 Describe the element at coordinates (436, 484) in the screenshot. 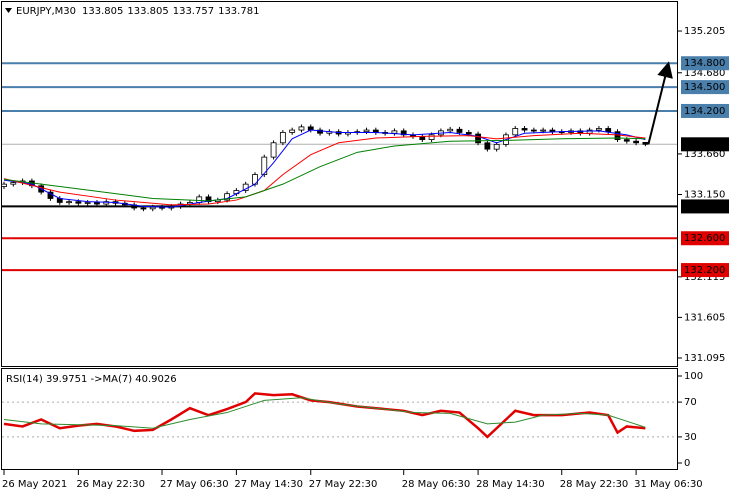

I see `x-tick-label: 28 May 06:30` at that location.